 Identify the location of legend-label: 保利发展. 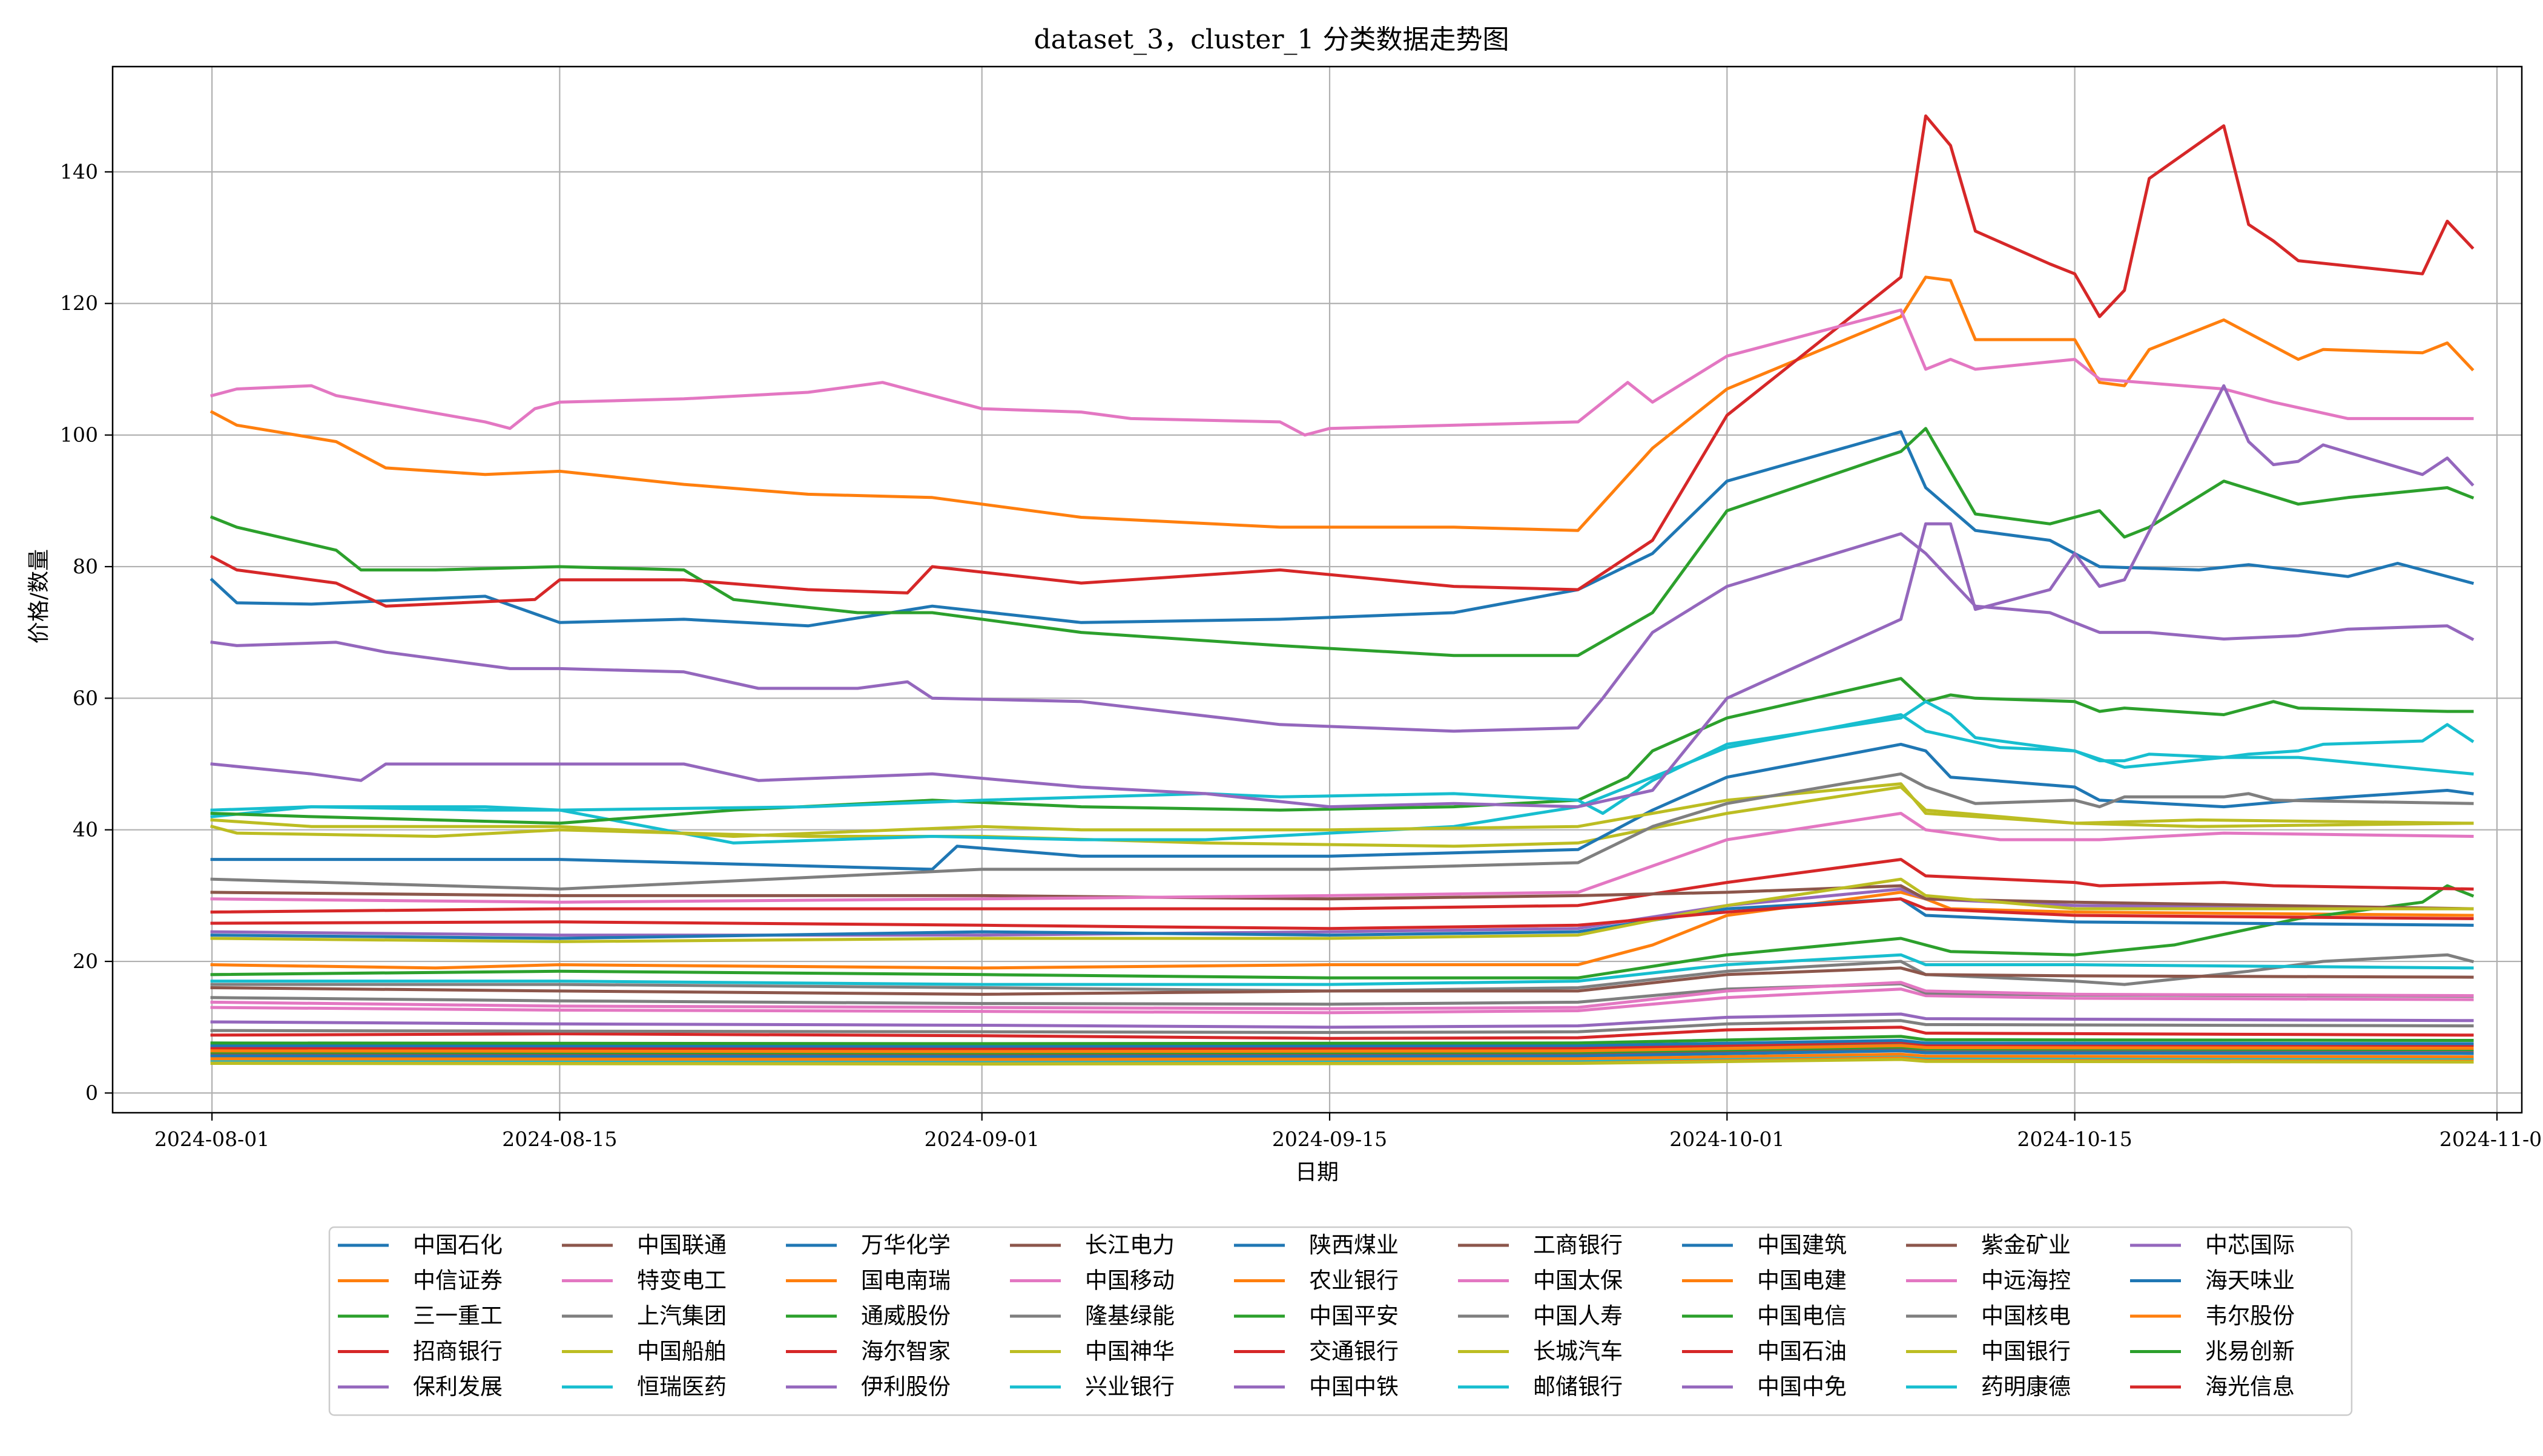
(458, 1387).